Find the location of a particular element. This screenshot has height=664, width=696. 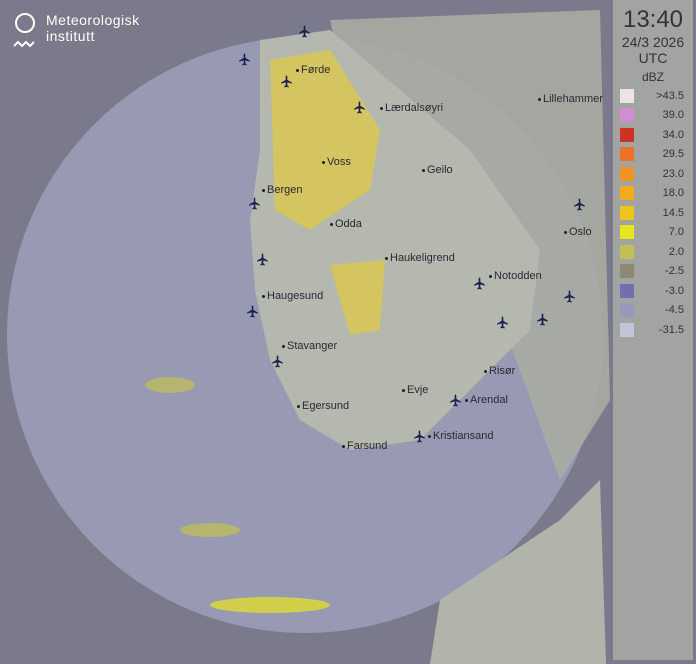

city-label: Lærdalsøyri is located at coordinates (411, 108).